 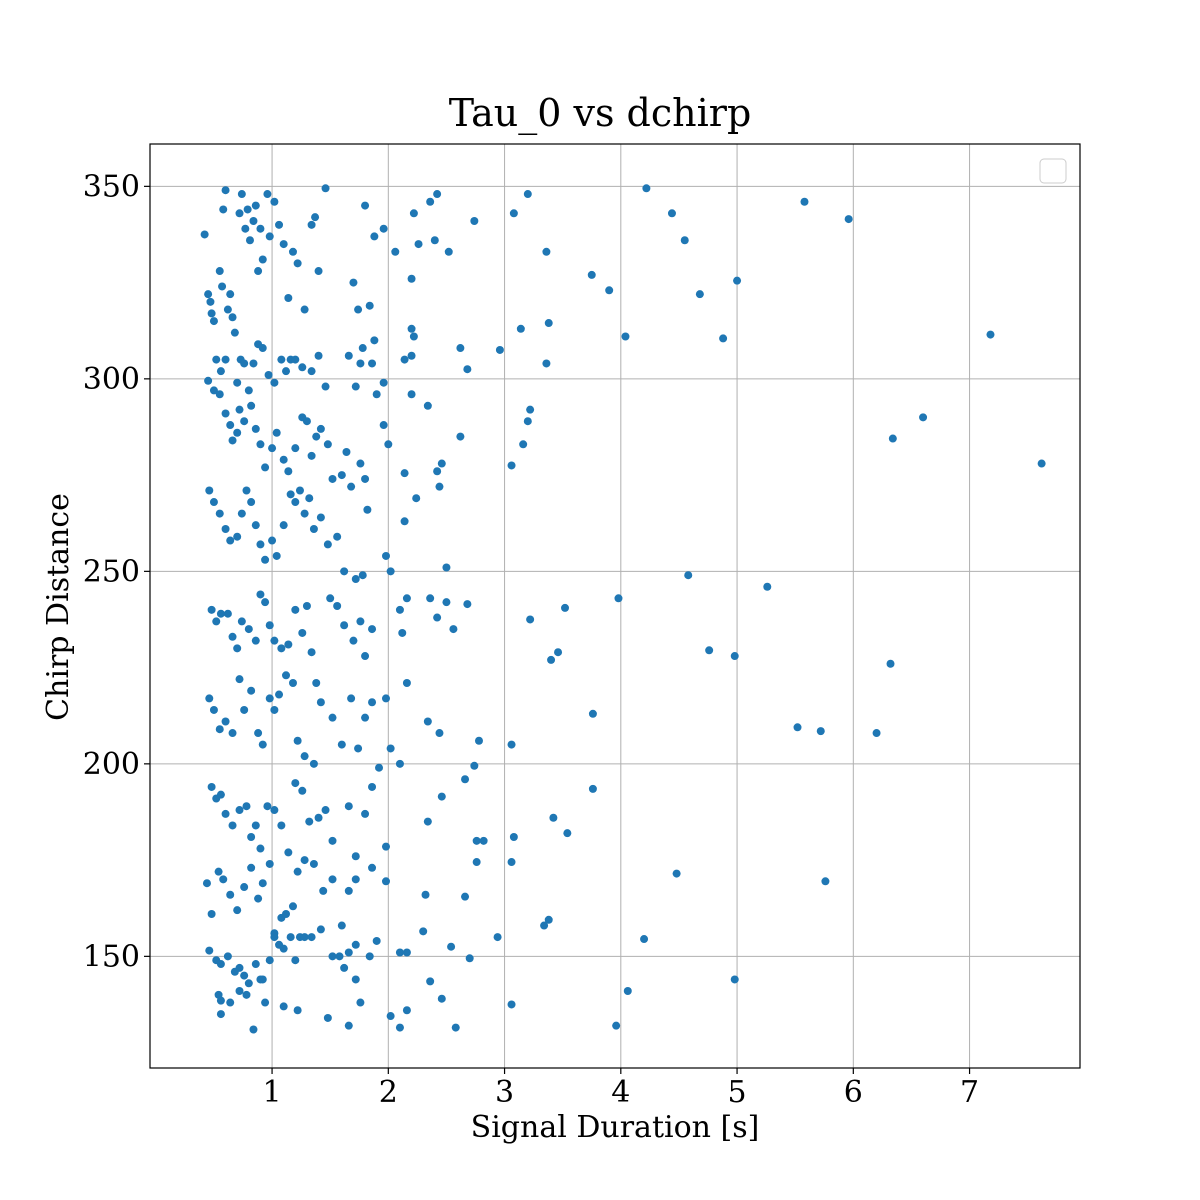 I want to click on x-tick-label: 5, so click(x=737, y=1092).